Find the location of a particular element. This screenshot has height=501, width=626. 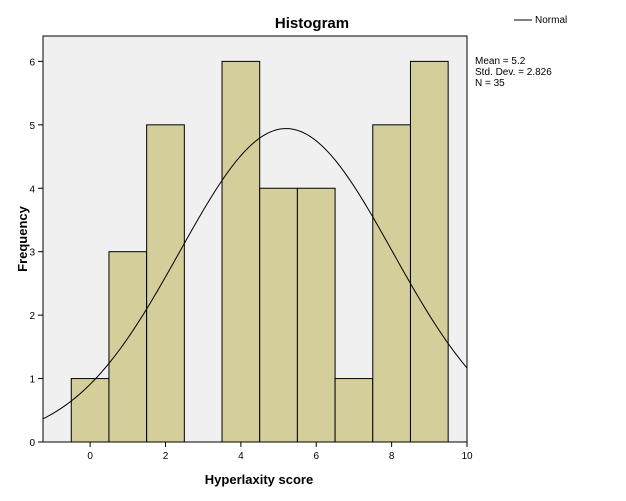

x-axis-label: Hyperlaxity score is located at coordinates (259, 479).